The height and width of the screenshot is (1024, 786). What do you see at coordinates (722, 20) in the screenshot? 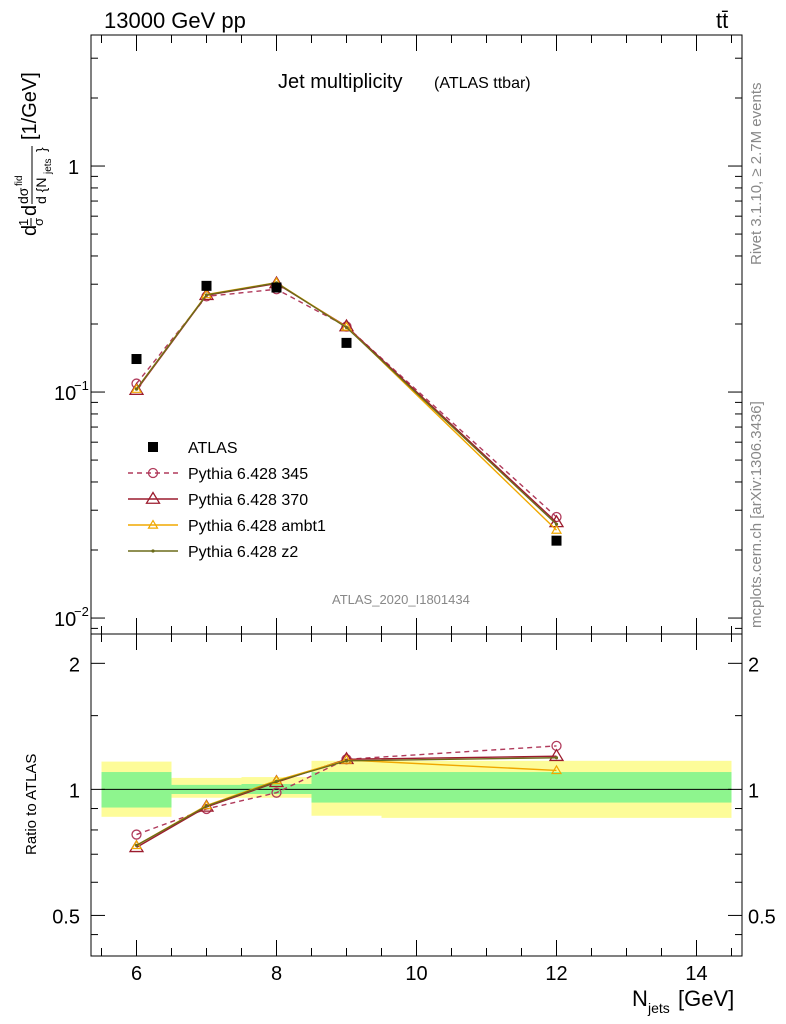
I see `process-label: tt̄` at bounding box center [722, 20].